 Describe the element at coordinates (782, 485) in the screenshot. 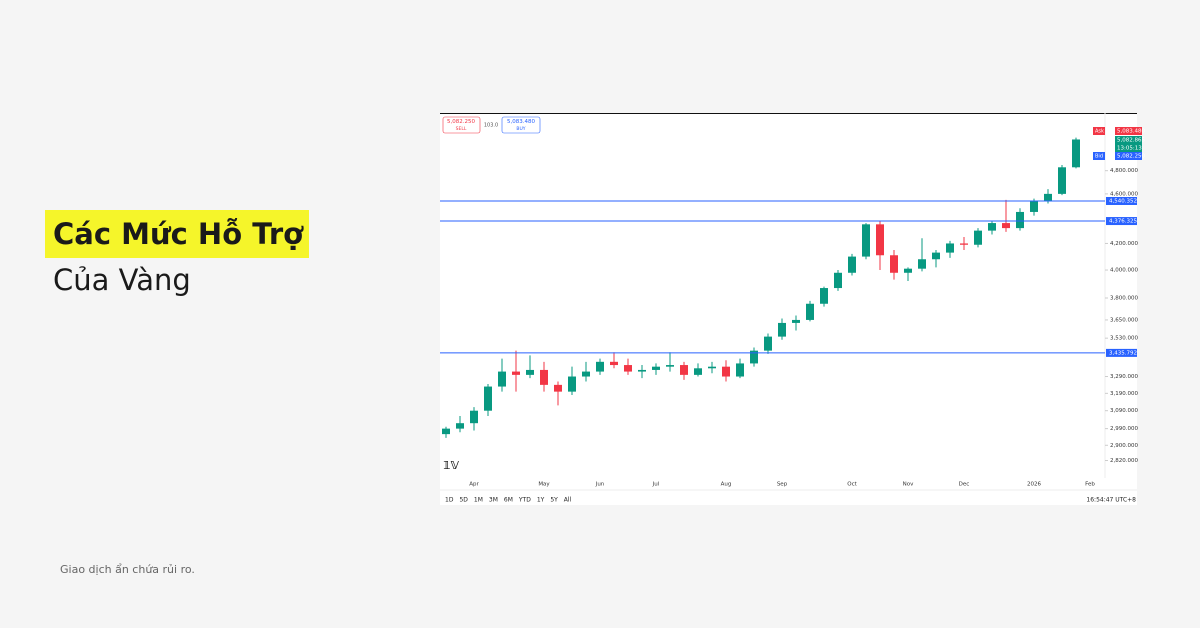

I see `x-tick-label: Sep` at that location.